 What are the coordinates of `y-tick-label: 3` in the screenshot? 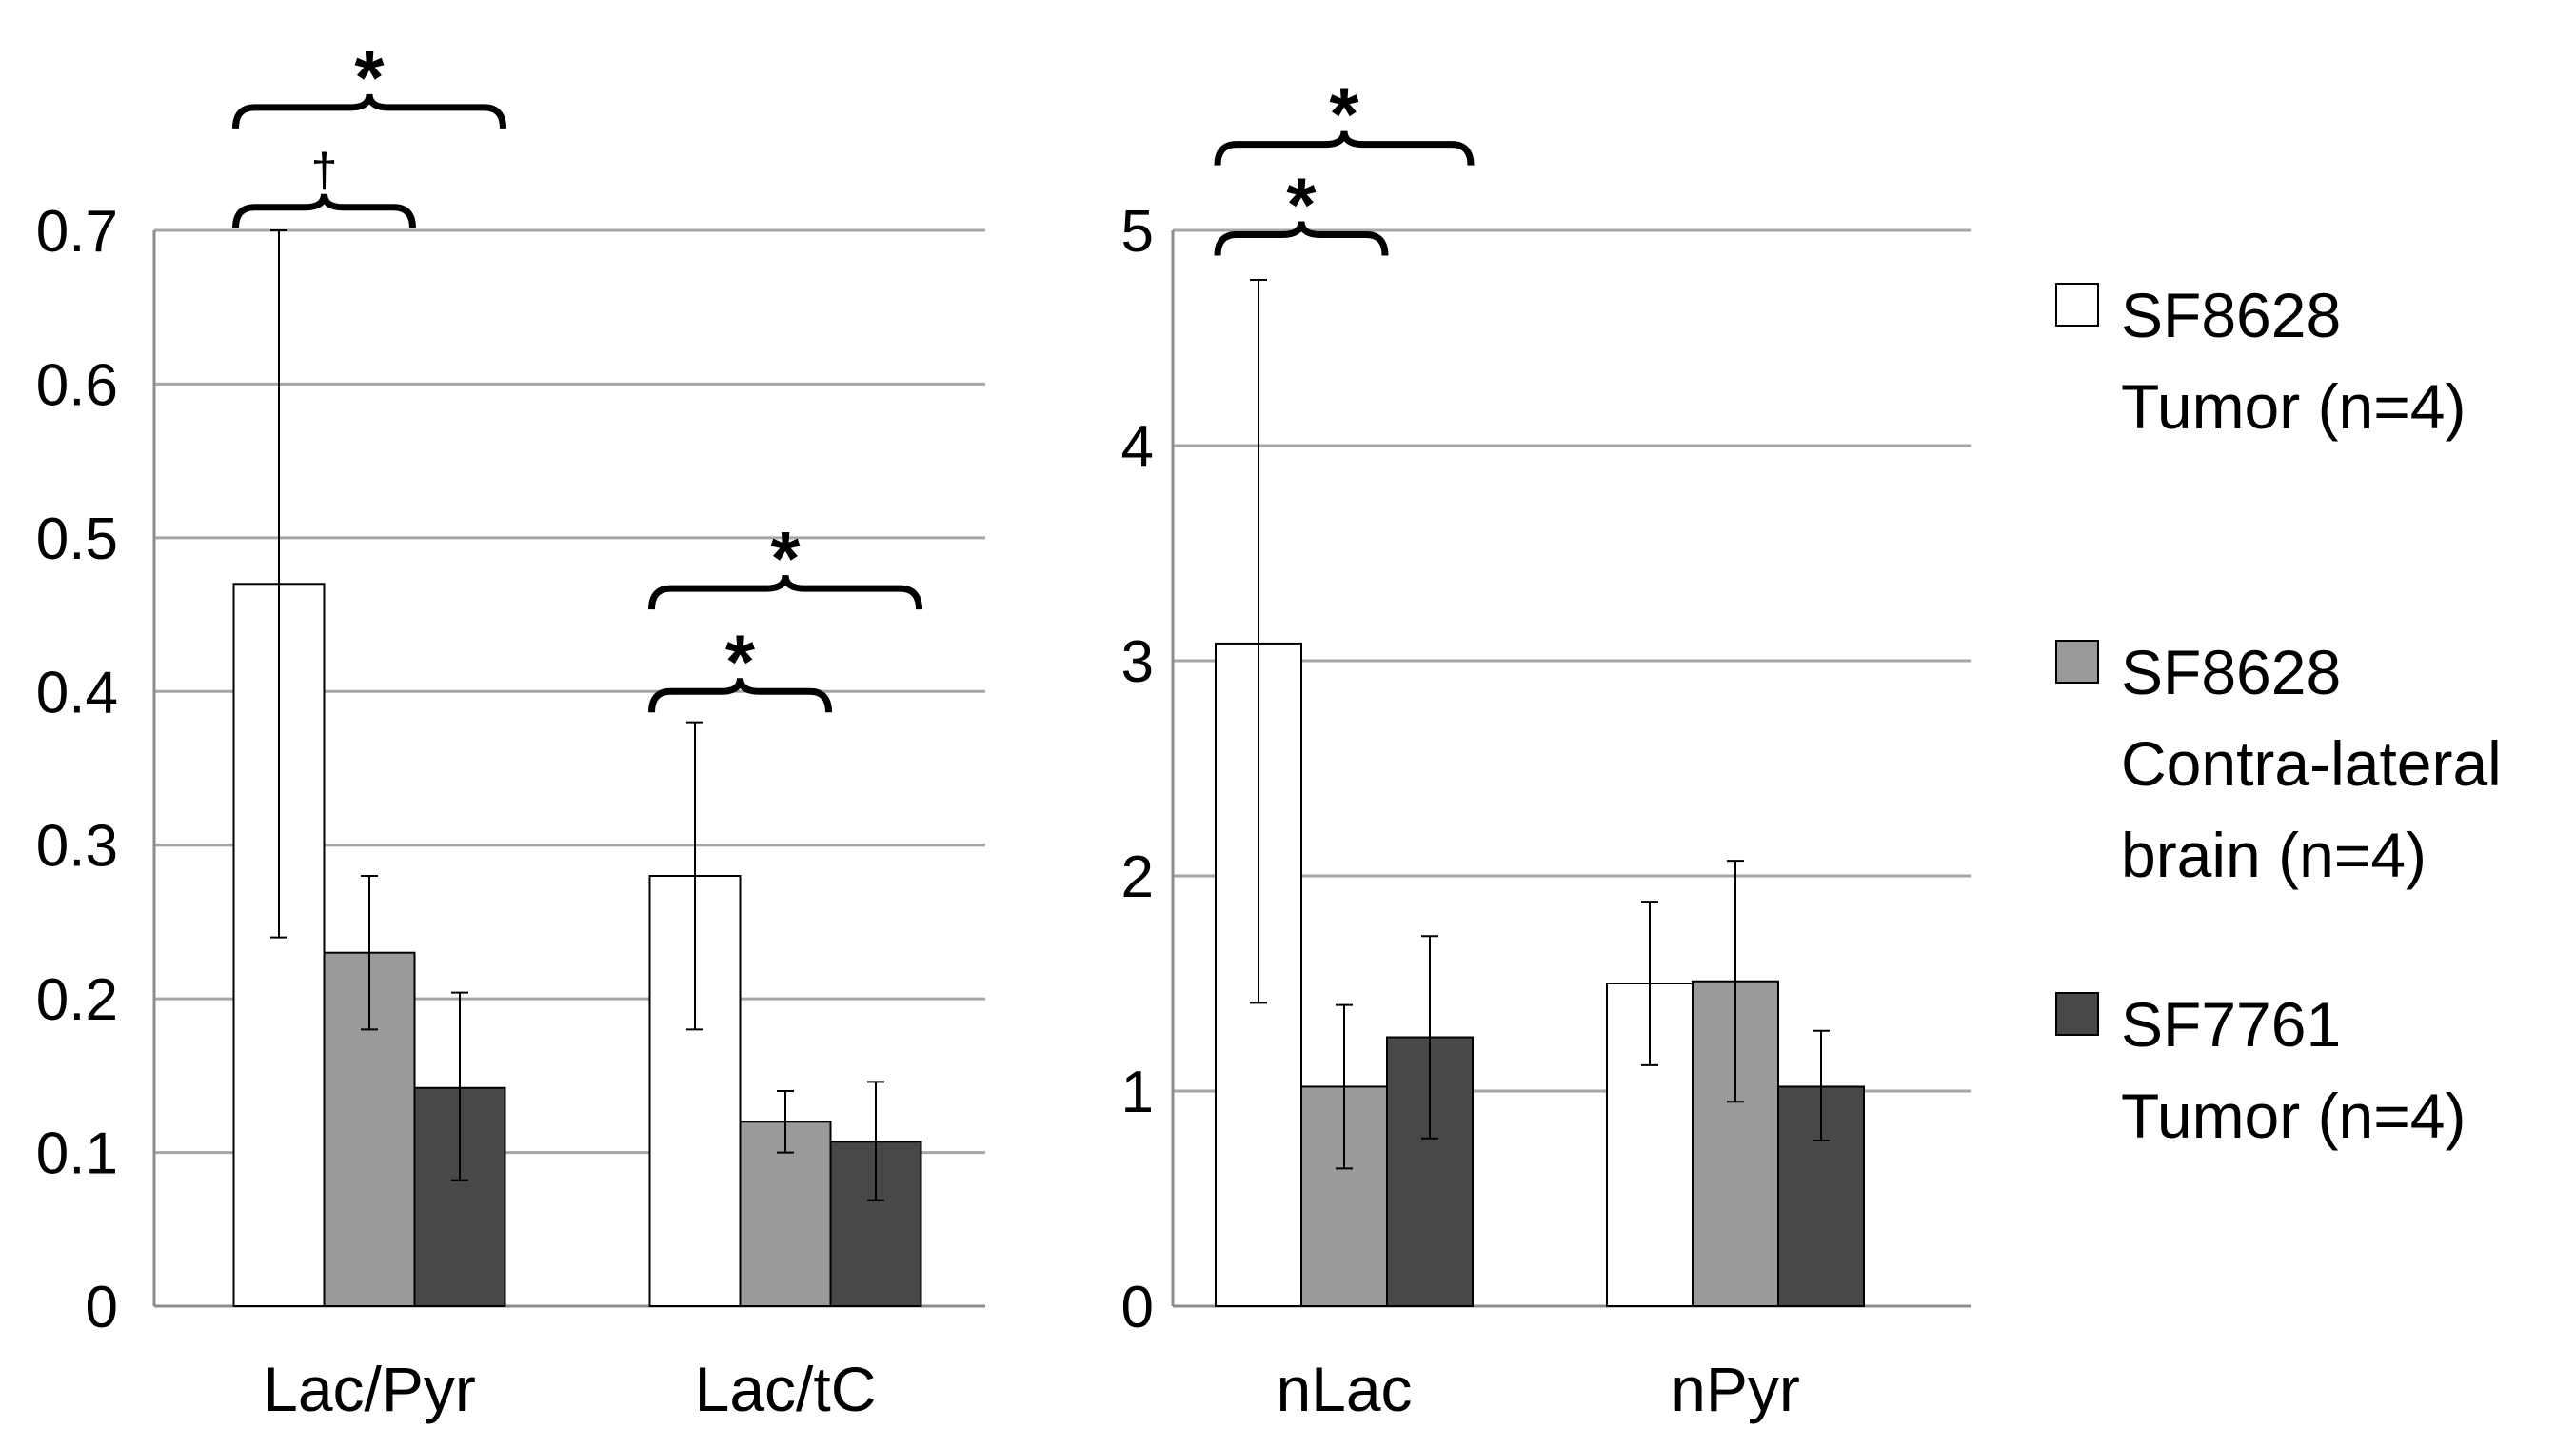 It's located at (1137, 662).